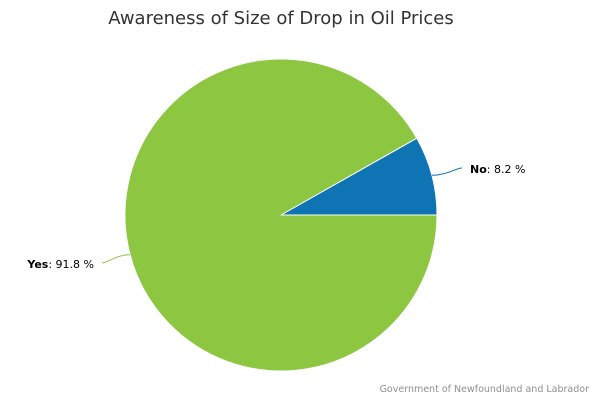  I want to click on data-label-name: Yes, so click(37, 264).